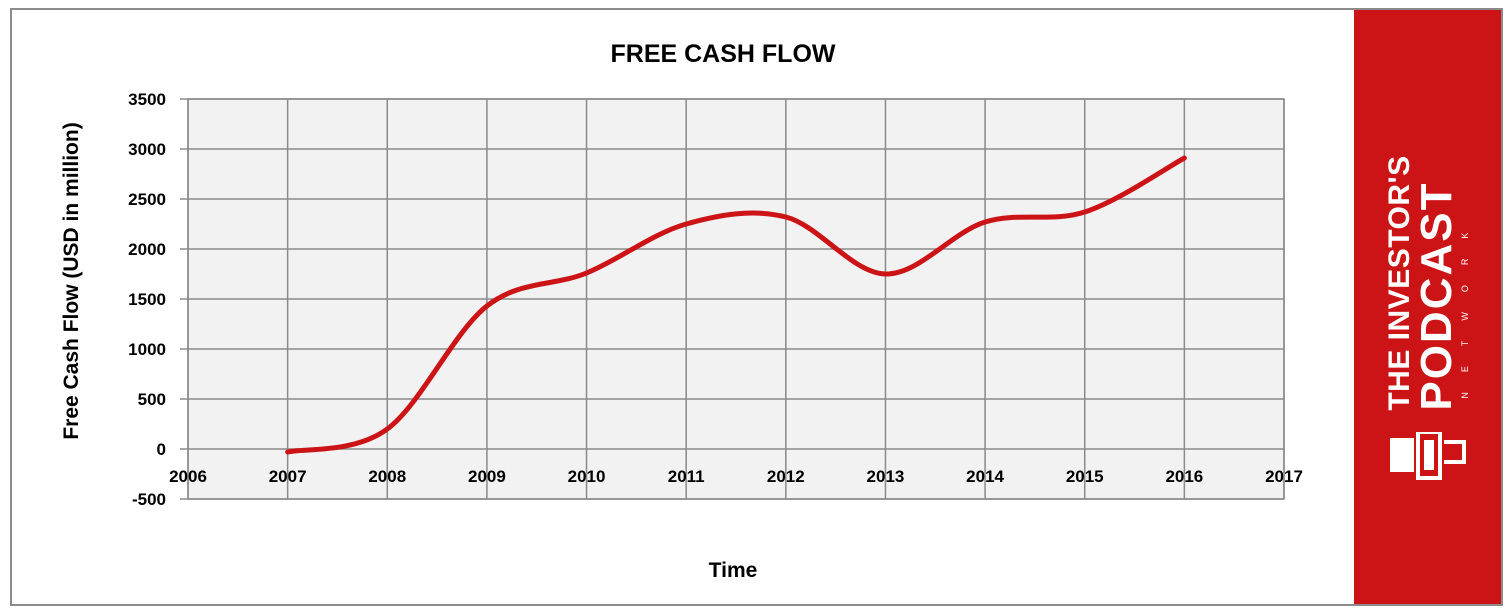 The image size is (1512, 616). I want to click on y-tick-label: 500, so click(152, 399).